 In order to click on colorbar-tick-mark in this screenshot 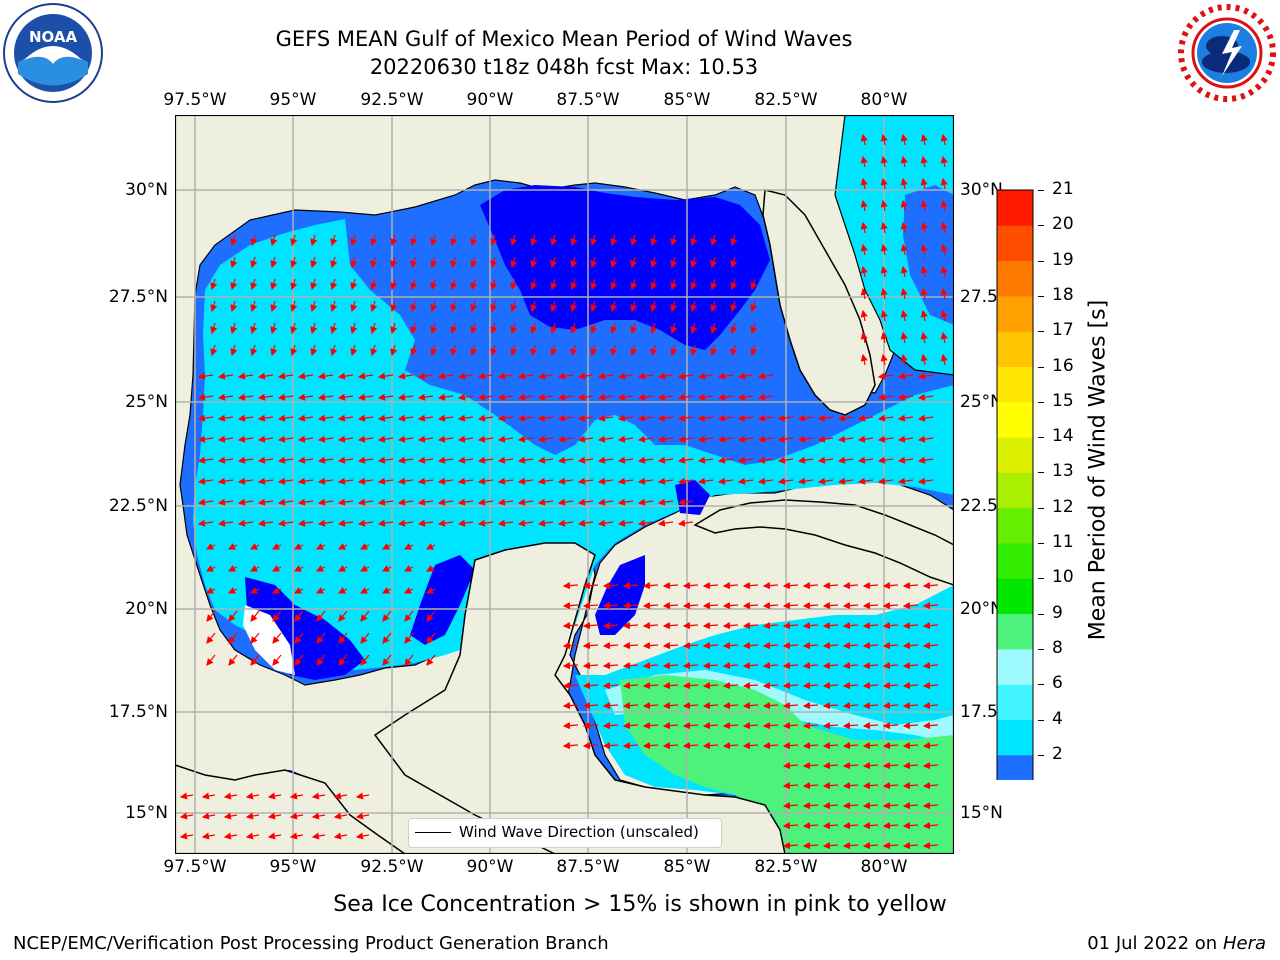, I will do `click(1041, 685)`.